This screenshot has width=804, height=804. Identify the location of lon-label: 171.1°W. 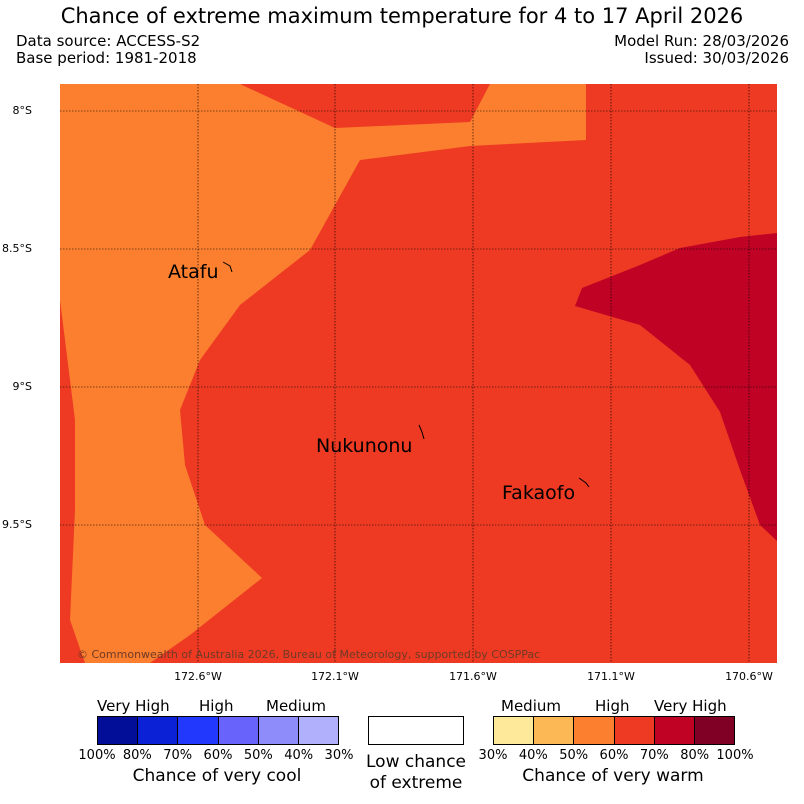
(611, 676).